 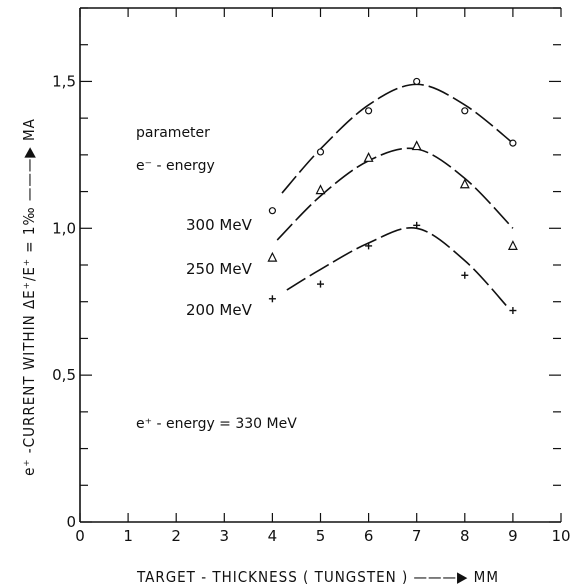 I want to click on x-tick-label: 7, so click(x=417, y=536).